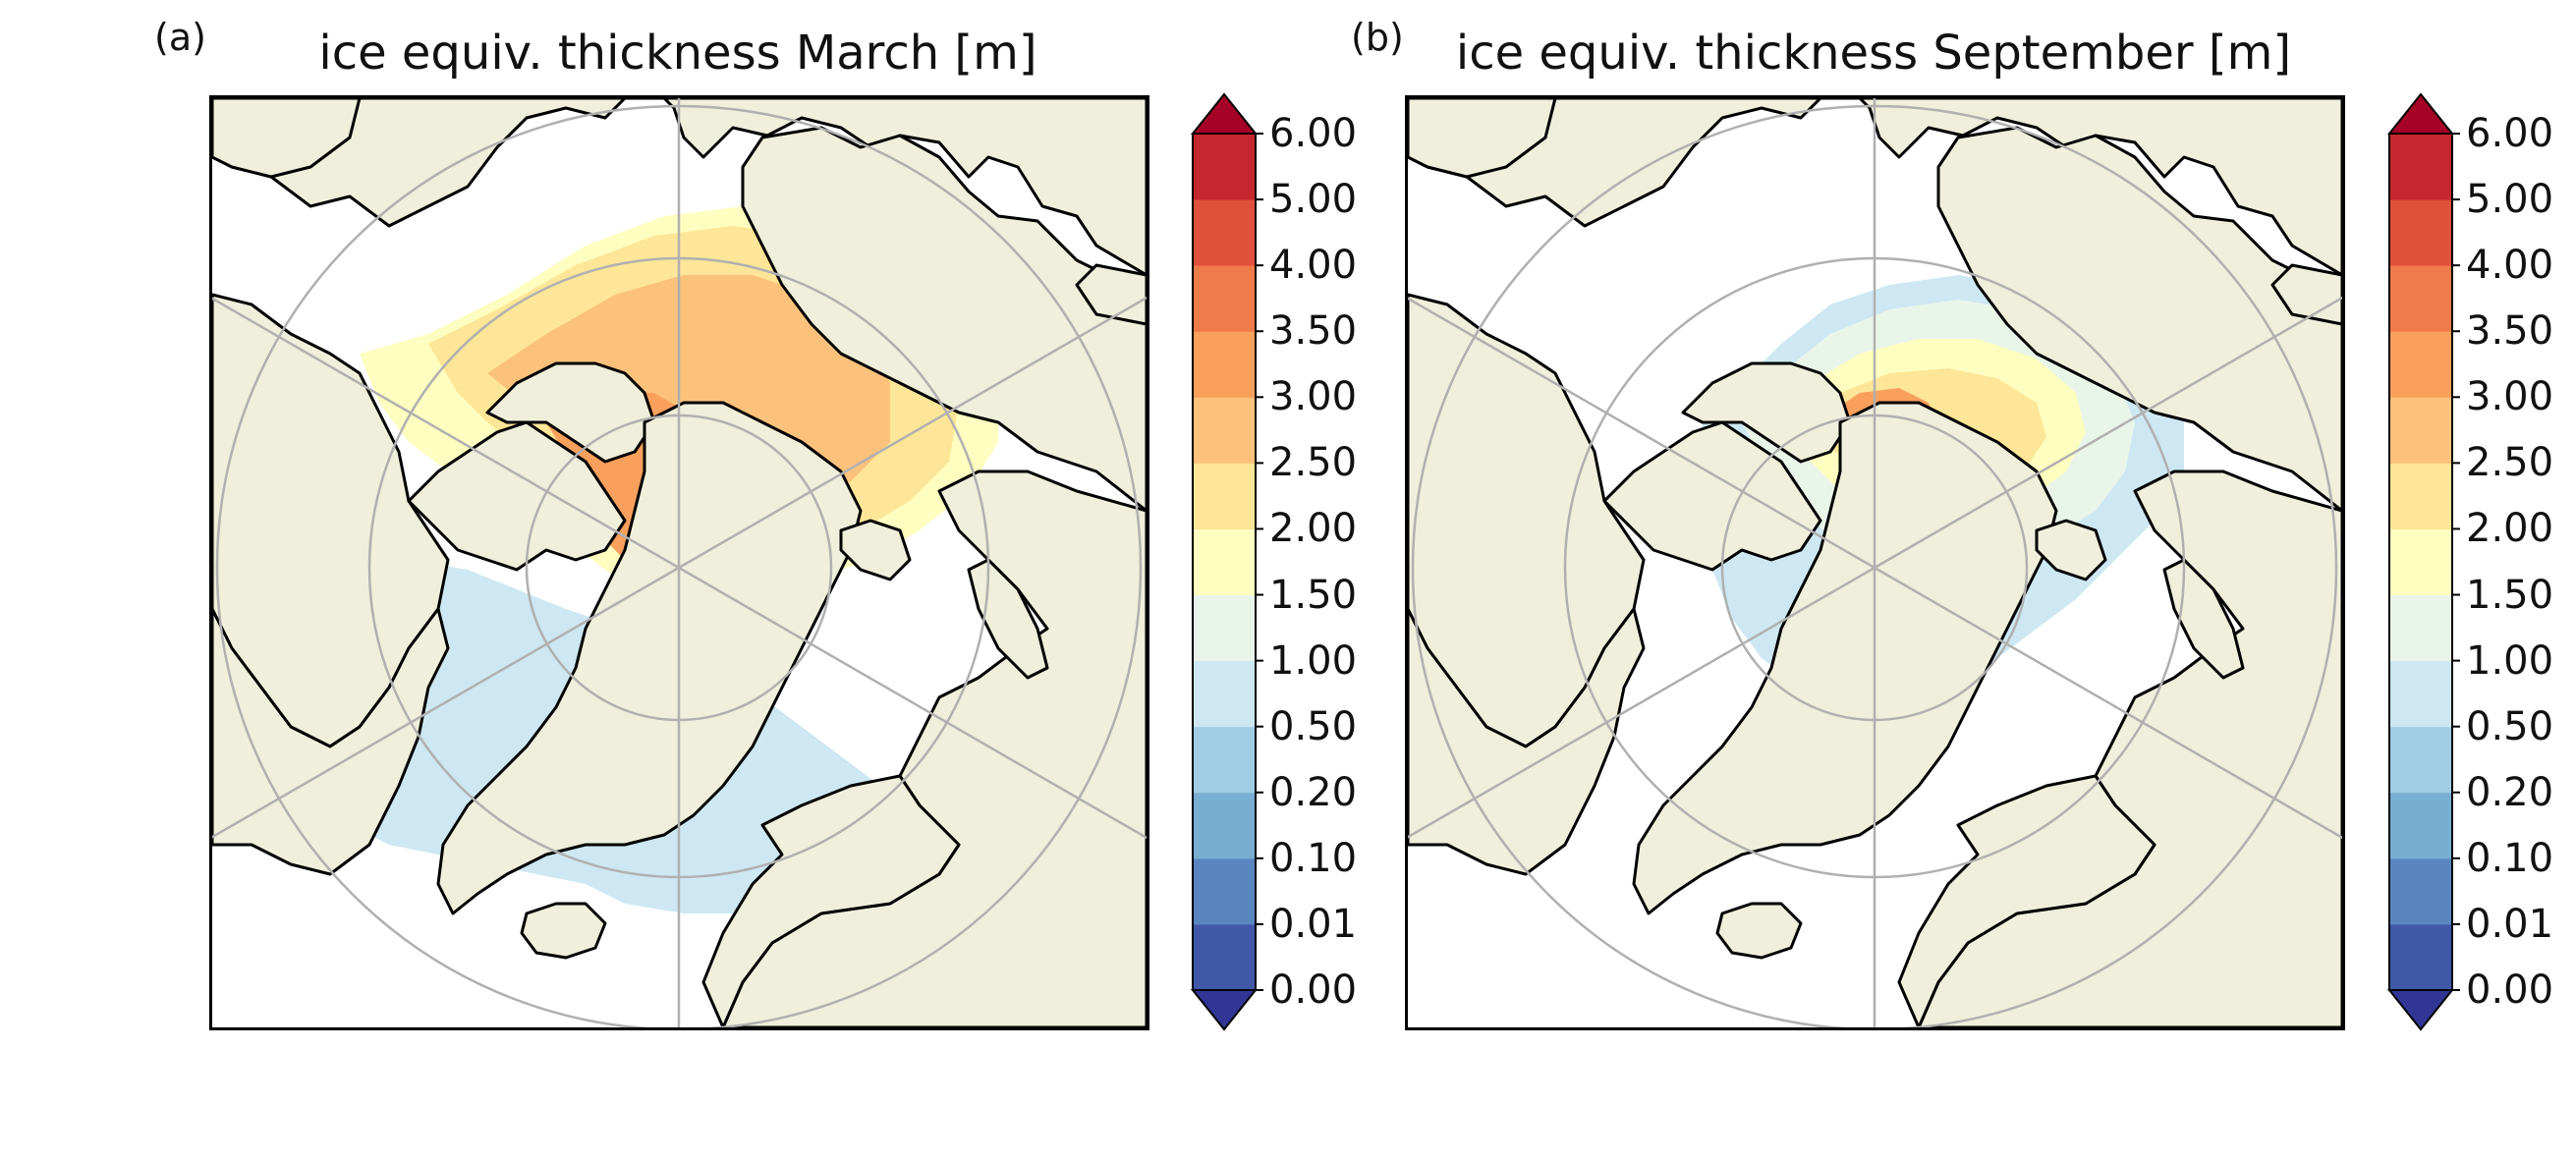 This screenshot has height=1160, width=2576. What do you see at coordinates (677, 53) in the screenshot?
I see `panel-a-title: ice equiv. thickness March [m]` at bounding box center [677, 53].